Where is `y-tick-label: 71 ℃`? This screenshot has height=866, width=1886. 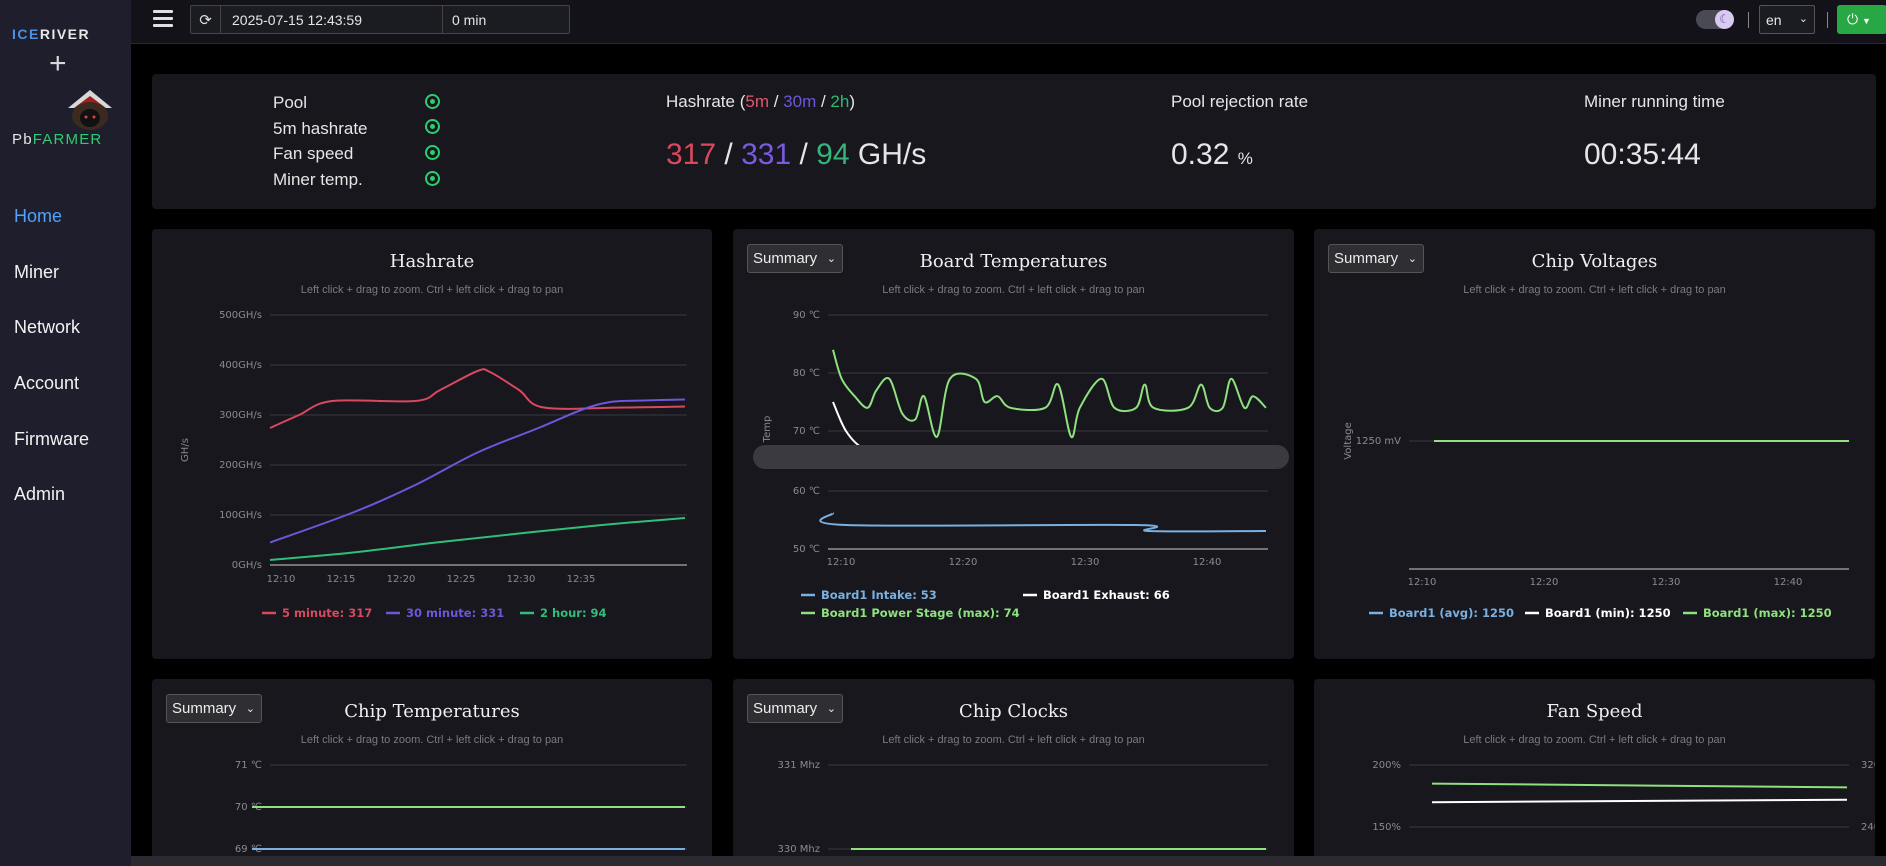 y-tick-label: 71 ℃ is located at coordinates (248, 765).